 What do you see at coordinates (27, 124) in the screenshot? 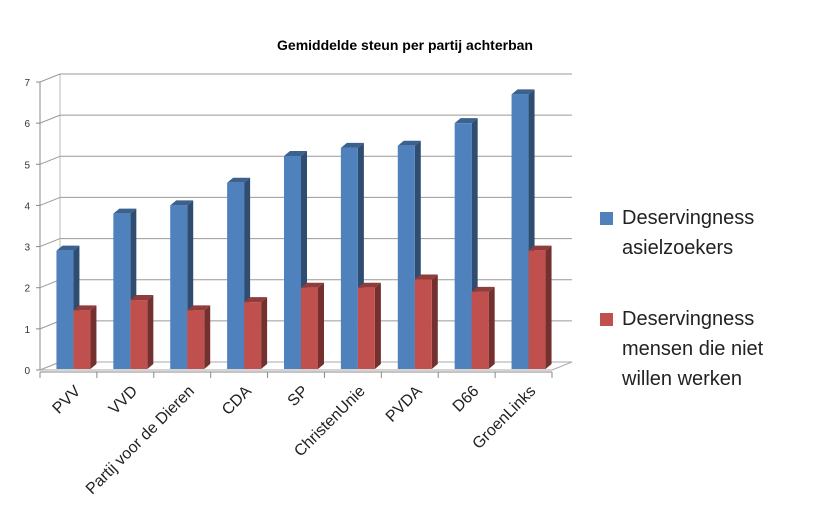
I see `y-tick-label: 6` at bounding box center [27, 124].